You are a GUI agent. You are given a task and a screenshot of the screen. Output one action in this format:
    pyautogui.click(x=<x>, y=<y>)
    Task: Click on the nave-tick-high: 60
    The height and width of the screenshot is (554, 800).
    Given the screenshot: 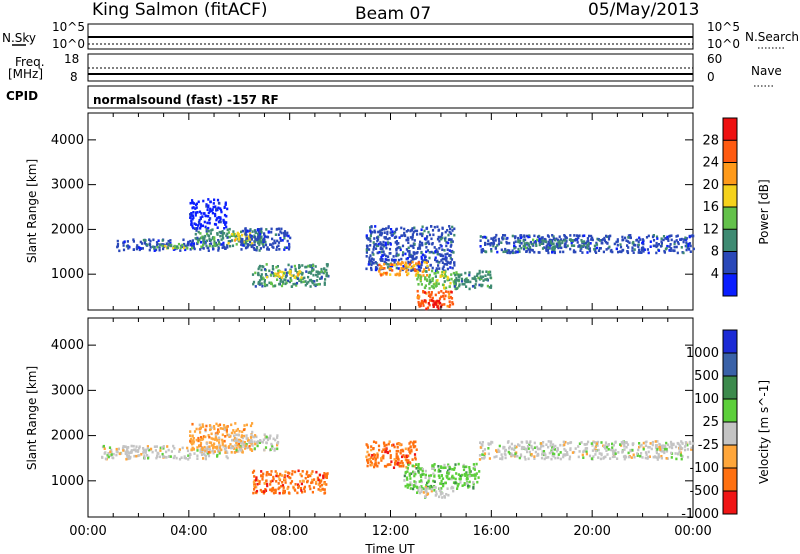 What is the action you would take?
    pyautogui.click(x=714, y=59)
    